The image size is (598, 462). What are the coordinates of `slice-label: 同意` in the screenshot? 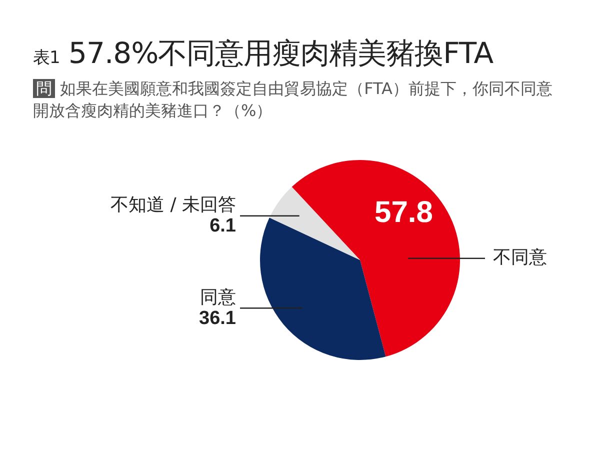 It's located at (218, 297).